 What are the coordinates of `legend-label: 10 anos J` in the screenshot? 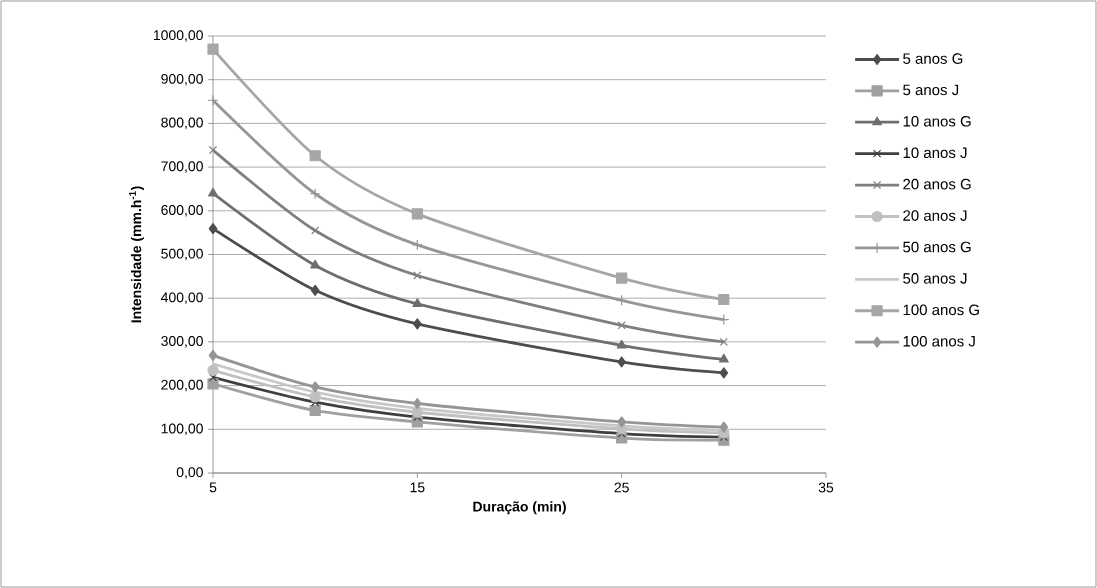 It's located at (935, 153).